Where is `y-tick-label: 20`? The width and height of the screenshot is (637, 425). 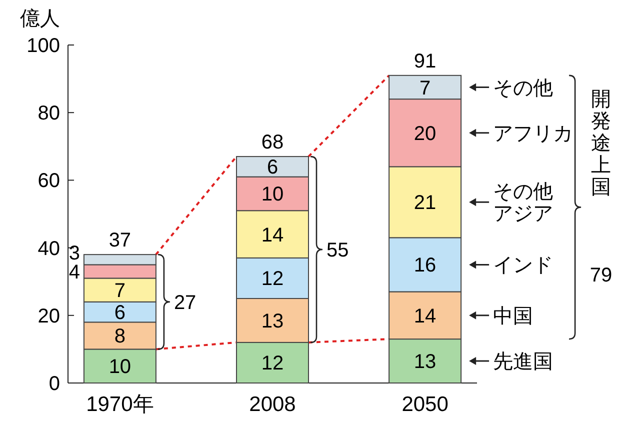
y-tick-label: 20 is located at coordinates (49, 316).